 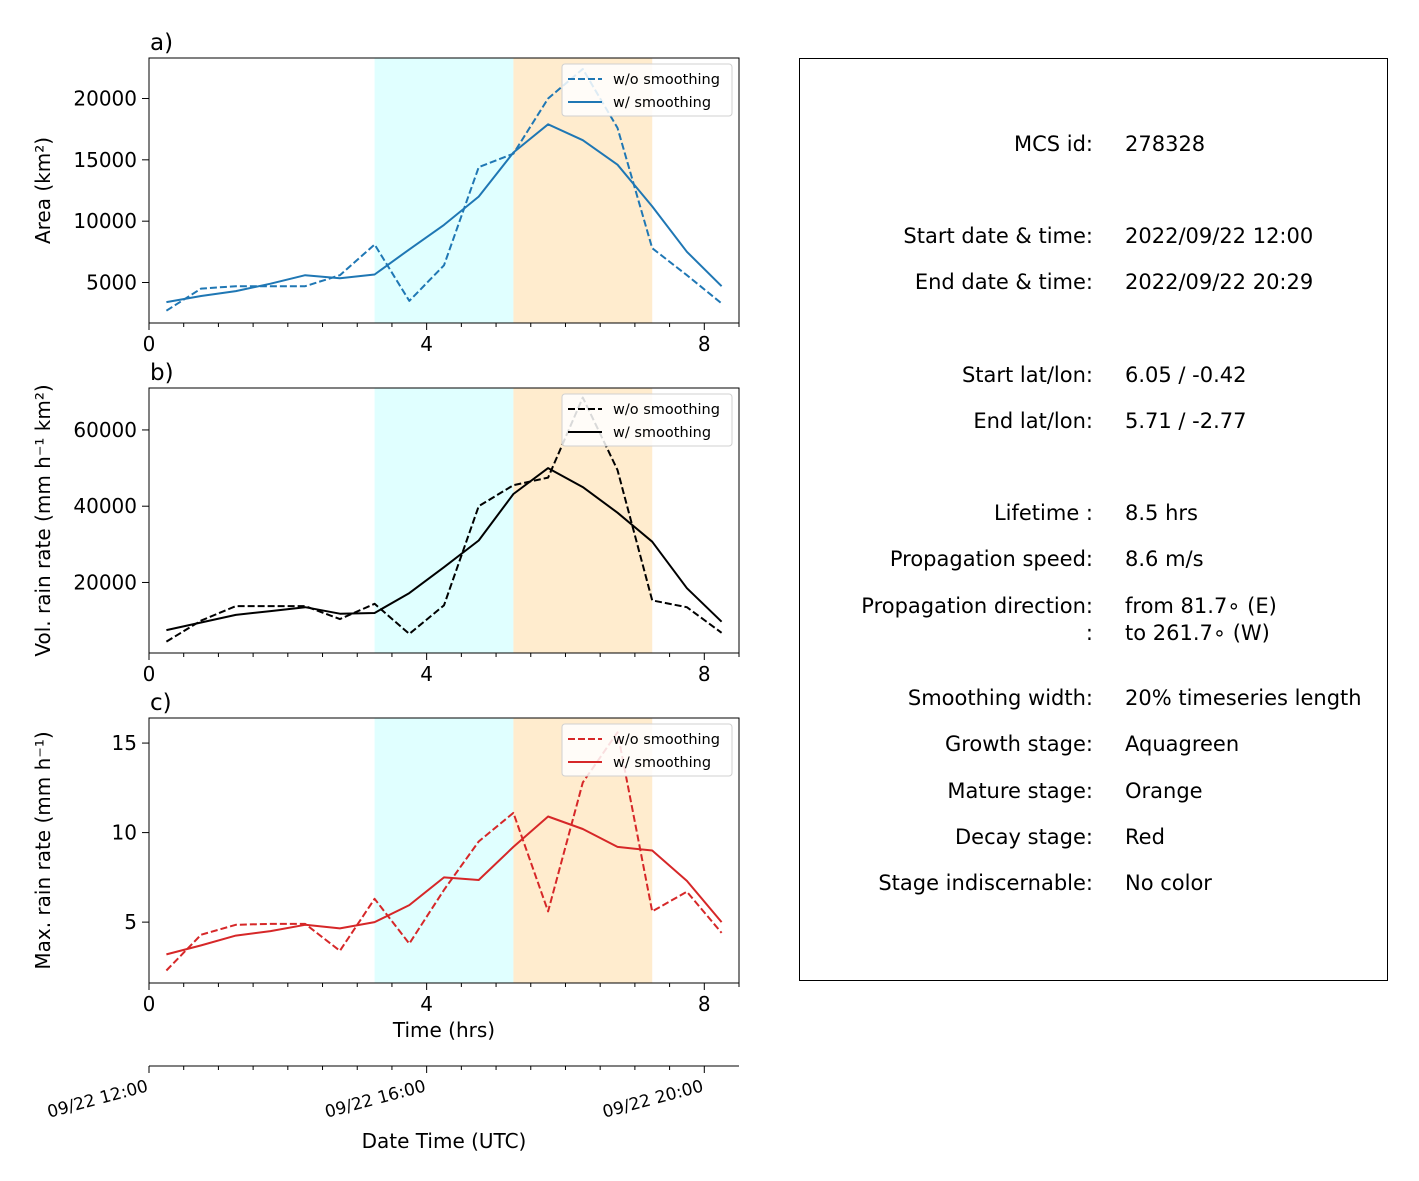 I want to click on info-row-start-date: Start date & time: 2022/09/22 12:00, so click(x=1093, y=237).